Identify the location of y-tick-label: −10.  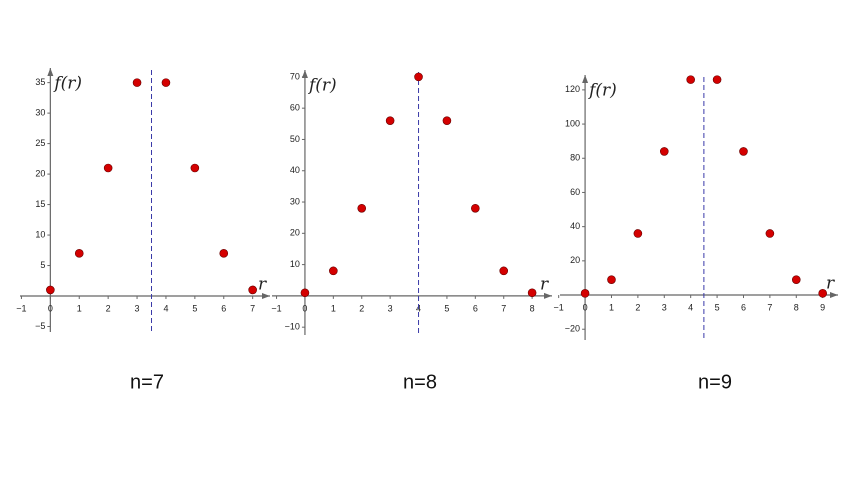
(292, 327).